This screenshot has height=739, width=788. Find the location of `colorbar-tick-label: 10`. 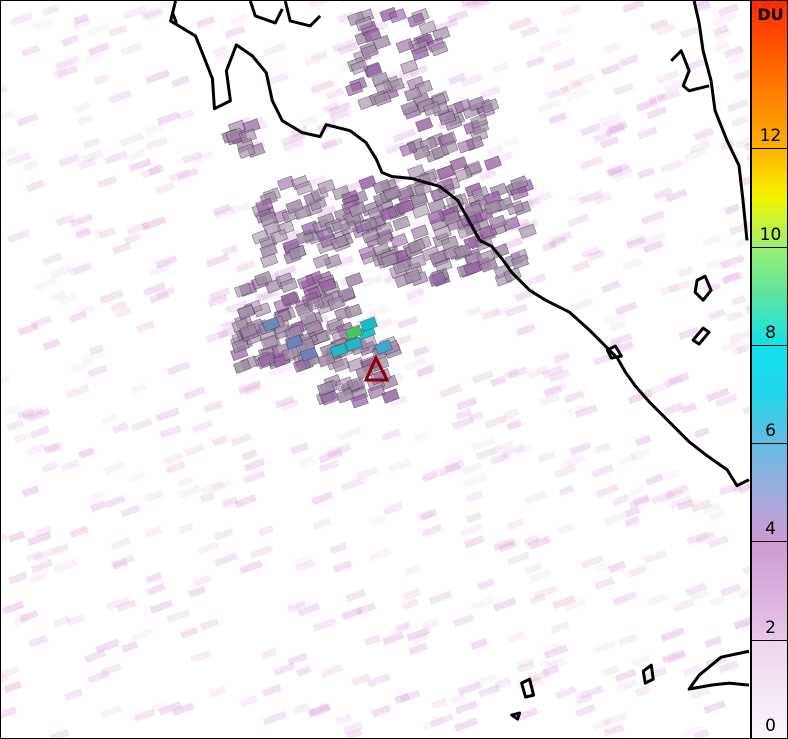

colorbar-tick-label: 10 is located at coordinates (770, 234).